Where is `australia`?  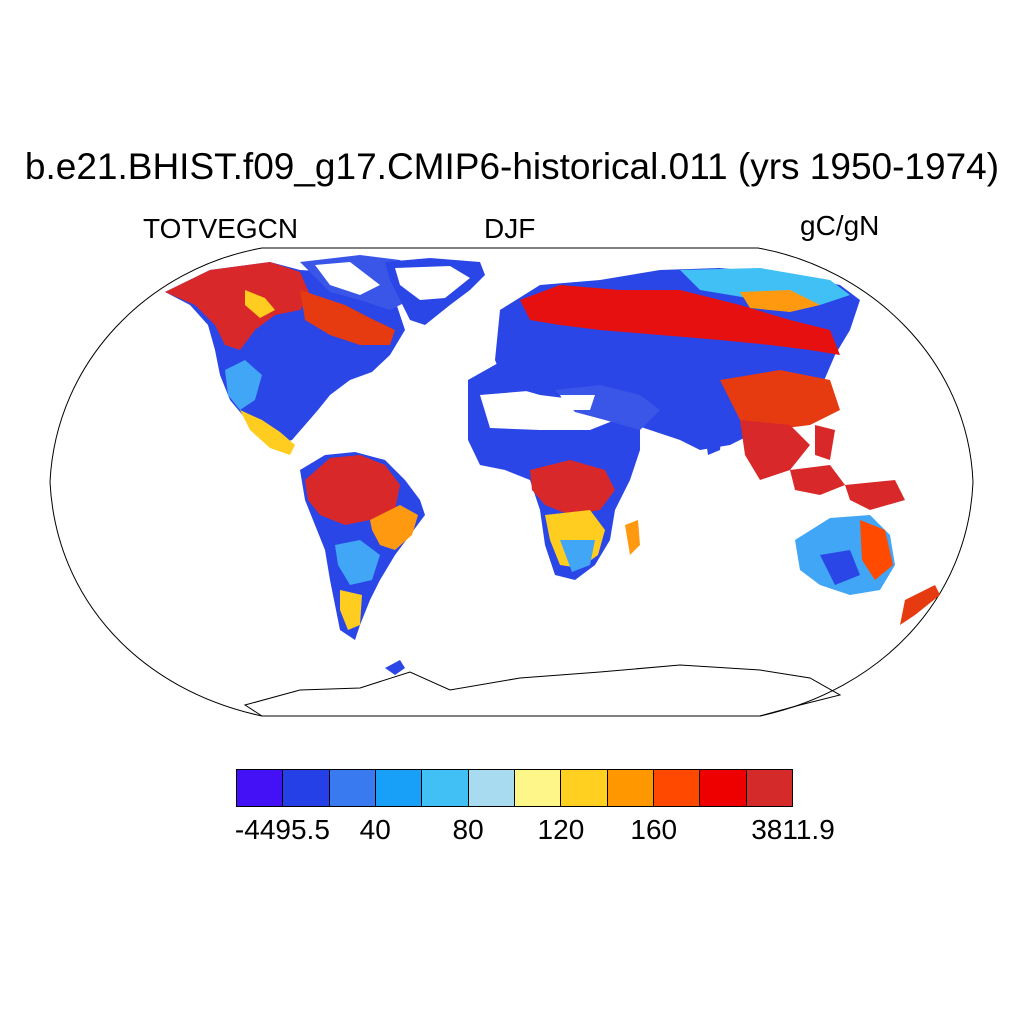
australia is located at coordinates (845, 555).